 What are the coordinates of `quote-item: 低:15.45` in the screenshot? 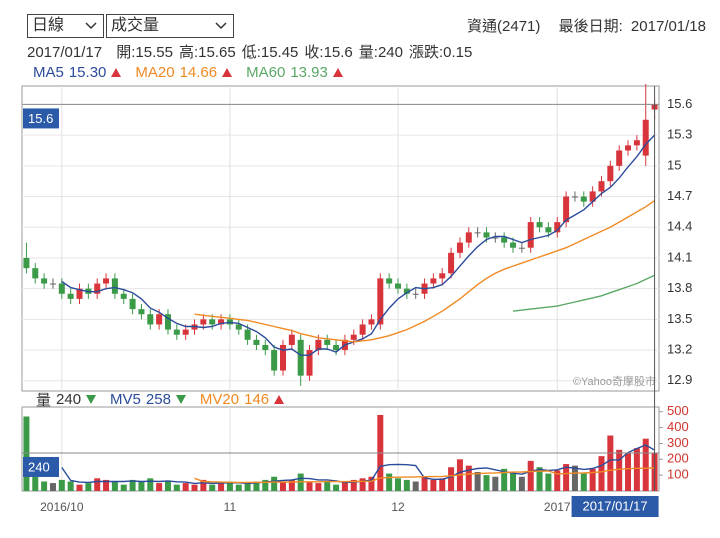 It's located at (270, 52).